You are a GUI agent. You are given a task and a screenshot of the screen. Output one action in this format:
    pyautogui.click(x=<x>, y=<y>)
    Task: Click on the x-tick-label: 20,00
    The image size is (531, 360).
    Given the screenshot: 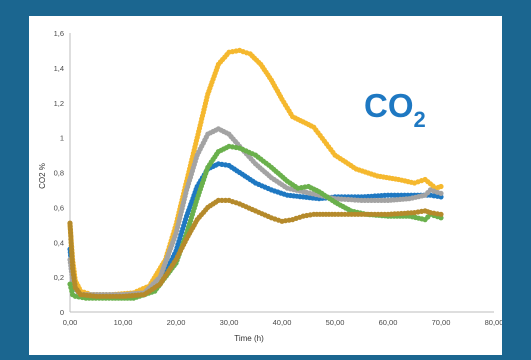 What is the action you would take?
    pyautogui.click(x=176, y=322)
    